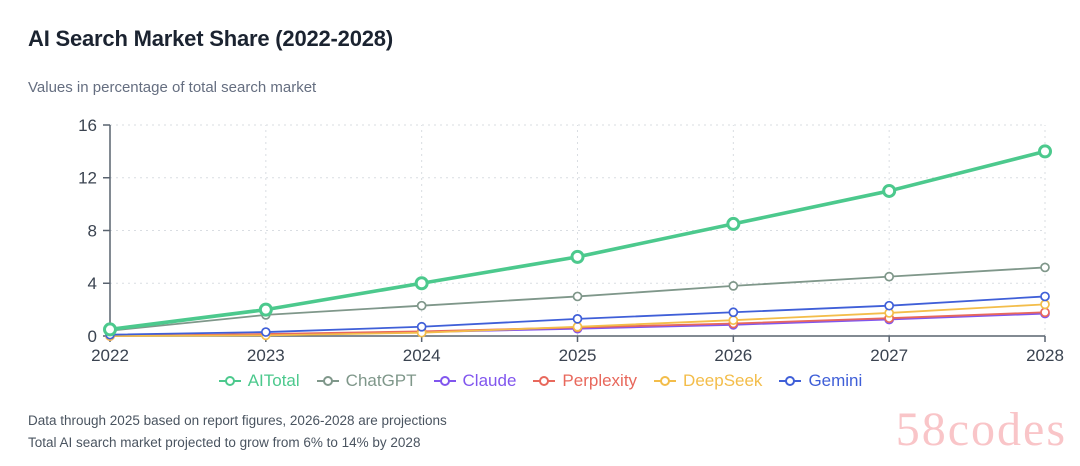 This screenshot has width=1080, height=466. I want to click on y-axis-tick-label: 16, so click(87, 125).